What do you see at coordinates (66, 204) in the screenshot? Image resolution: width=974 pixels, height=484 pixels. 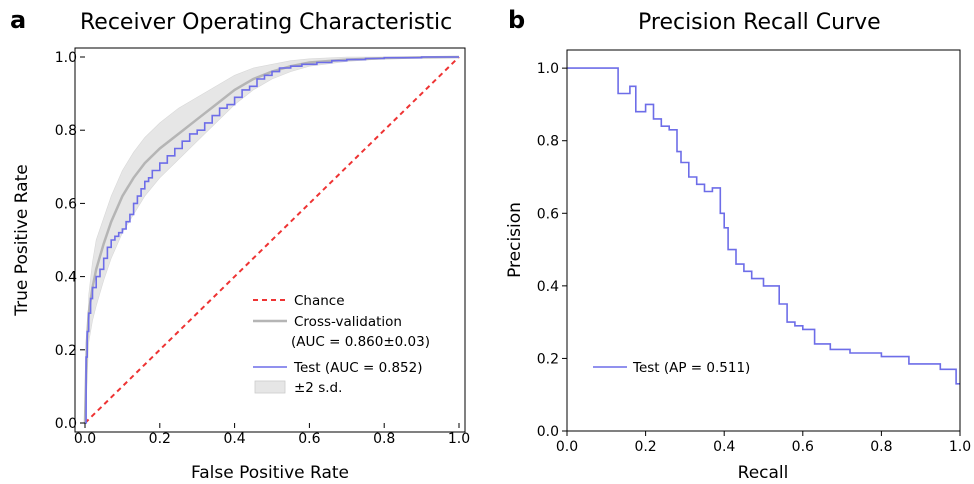 I see `roc-y-tick-label: 0.6` at bounding box center [66, 204].